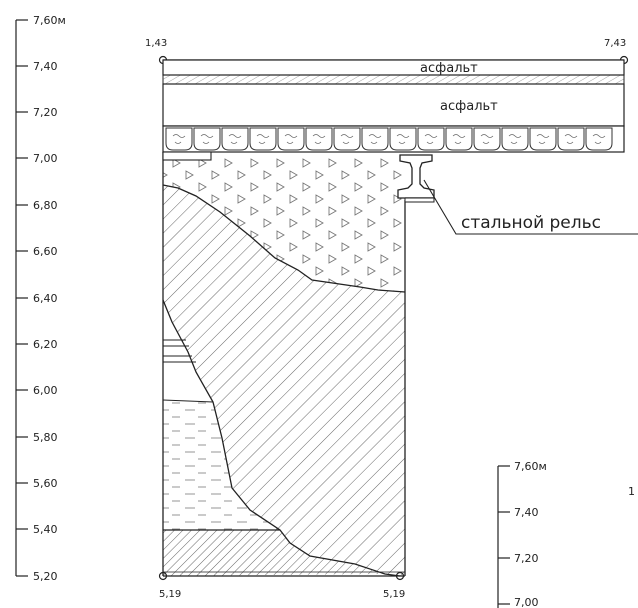 The width and height of the screenshot is (638, 608). Describe the element at coordinates (188, 401) in the screenshot. I see `left-channel-line` at that location.